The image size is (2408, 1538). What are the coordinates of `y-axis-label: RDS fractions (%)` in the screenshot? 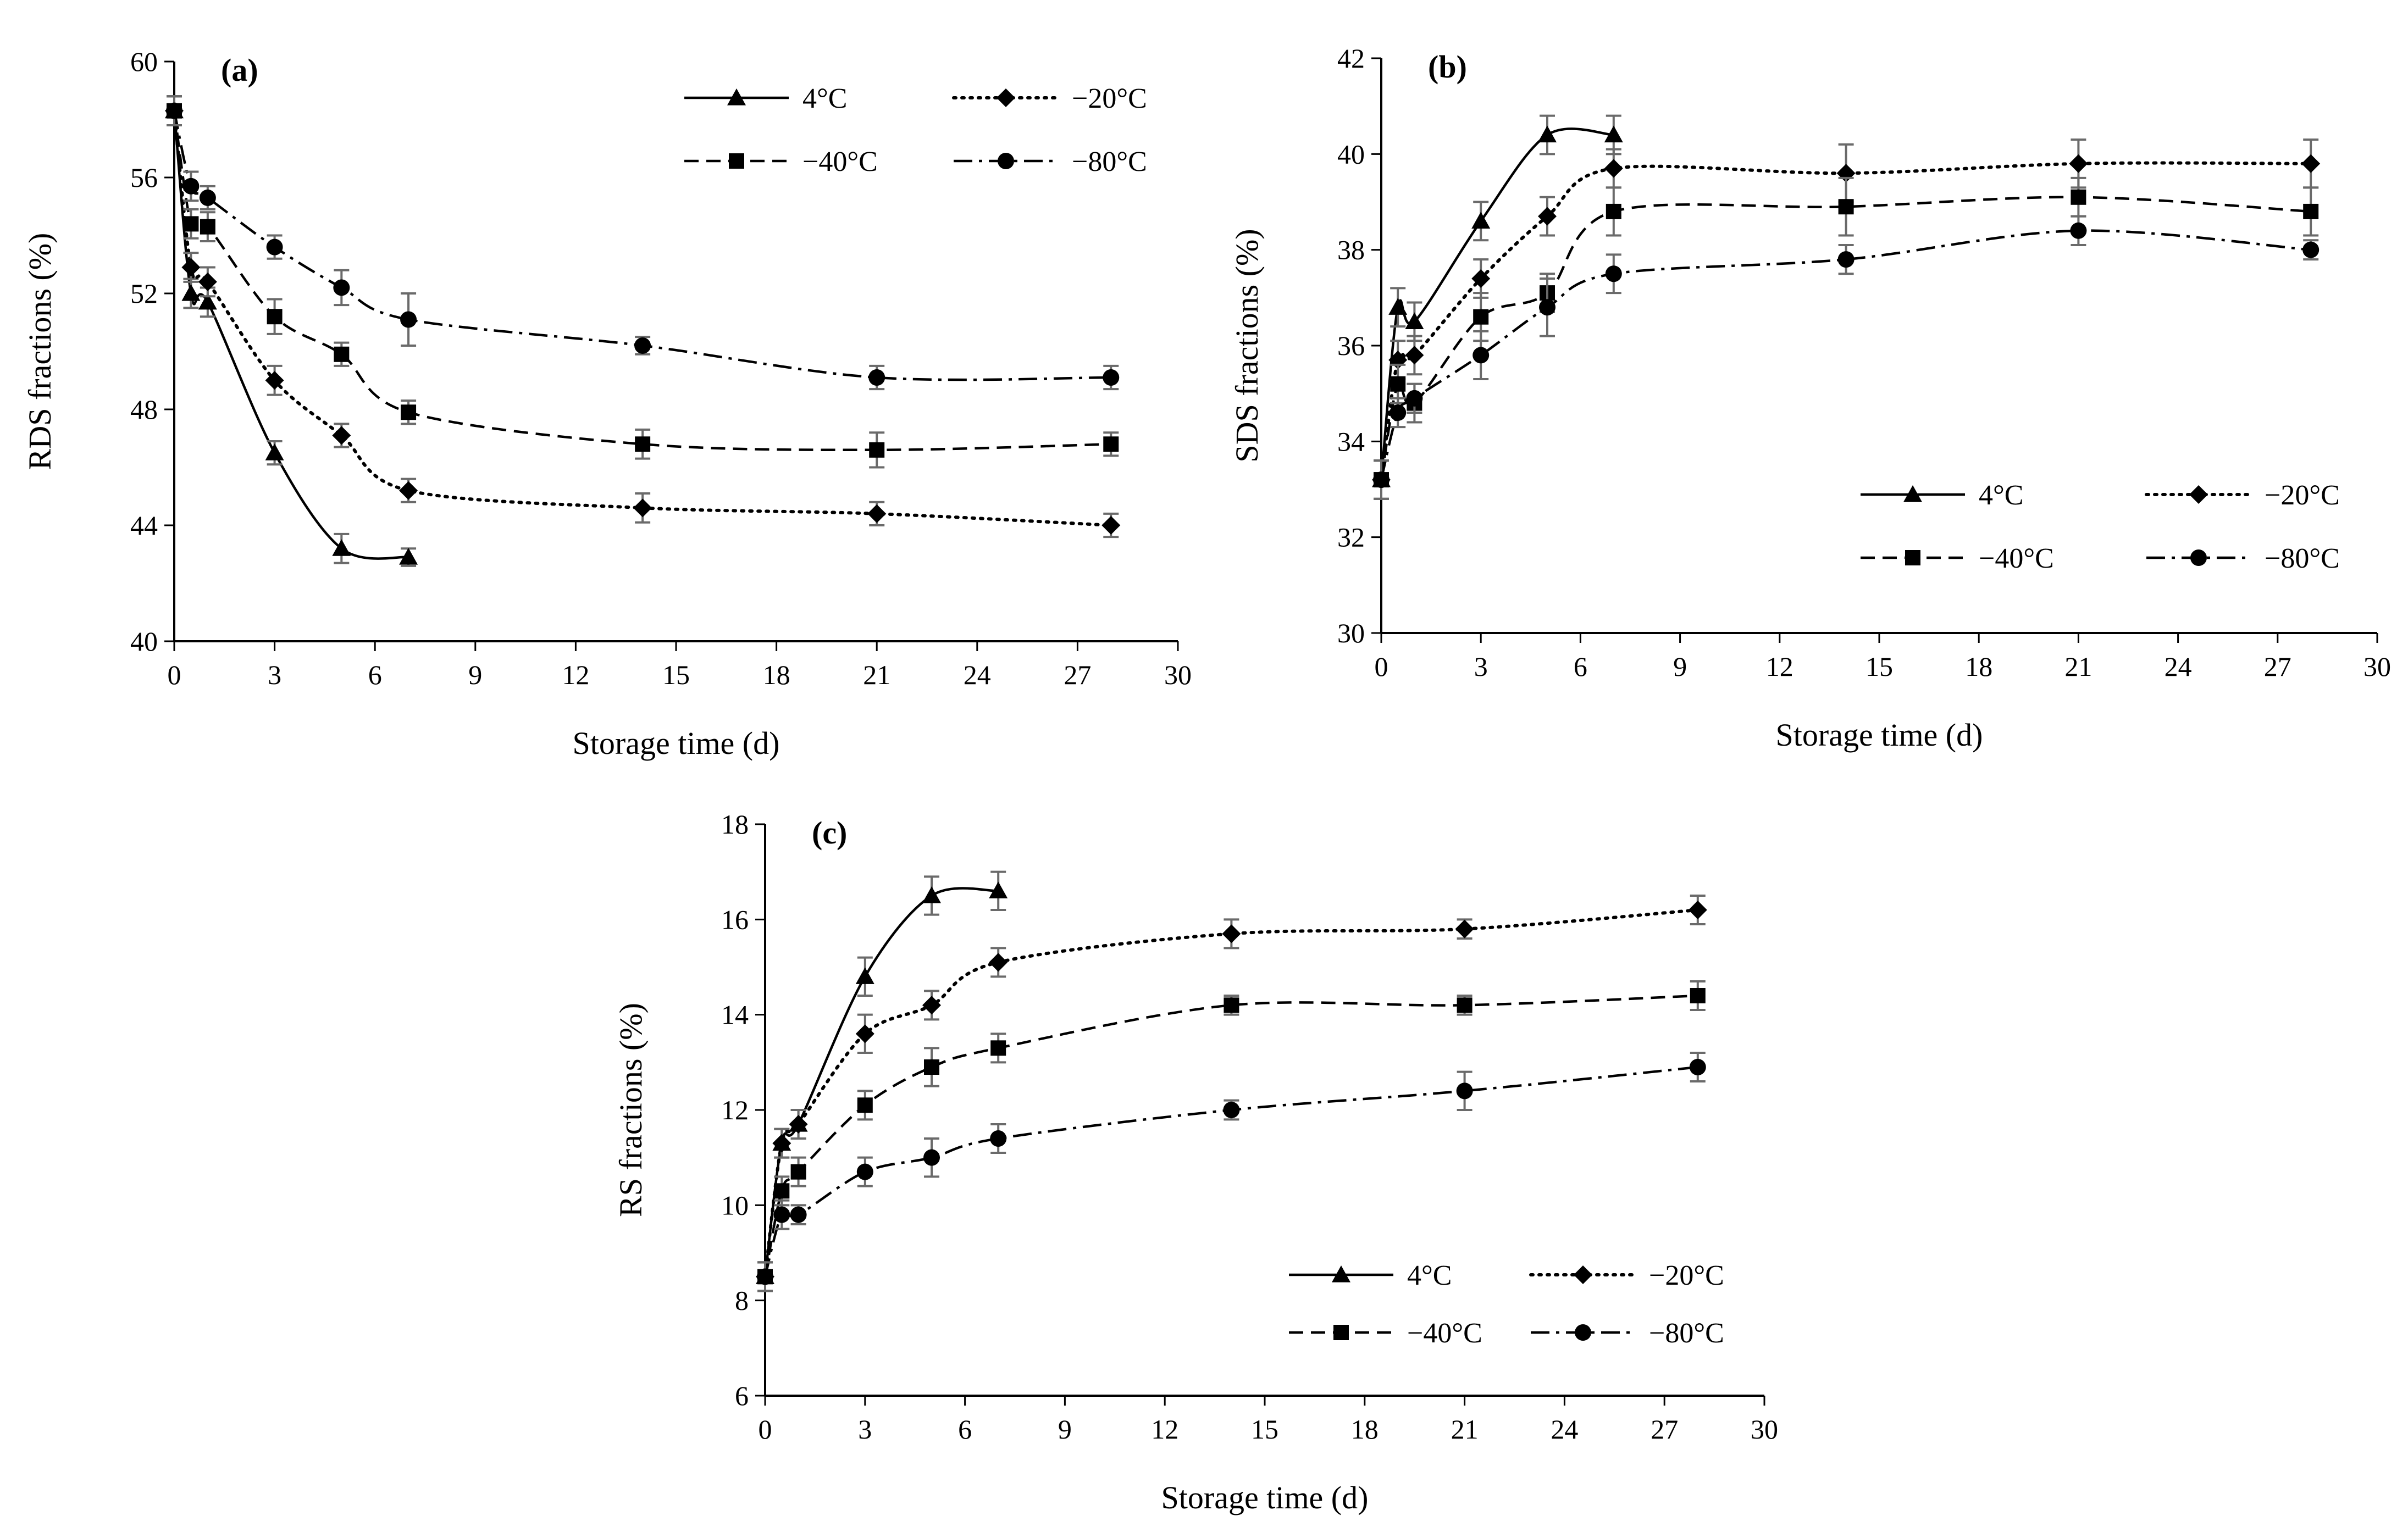 It's located at (40, 351).